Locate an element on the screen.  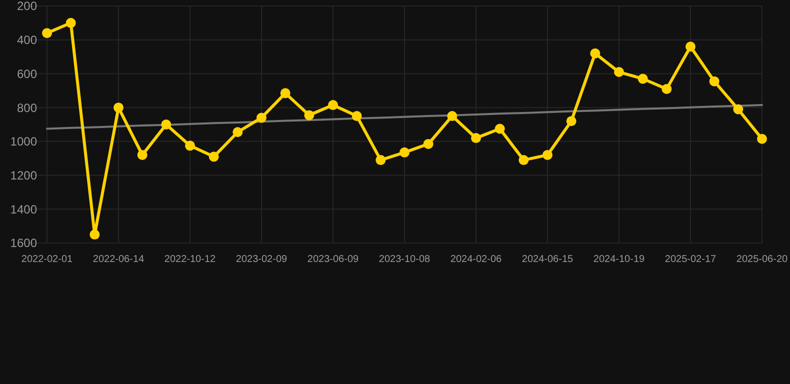
y-tick-label: 600 is located at coordinates (27, 73).